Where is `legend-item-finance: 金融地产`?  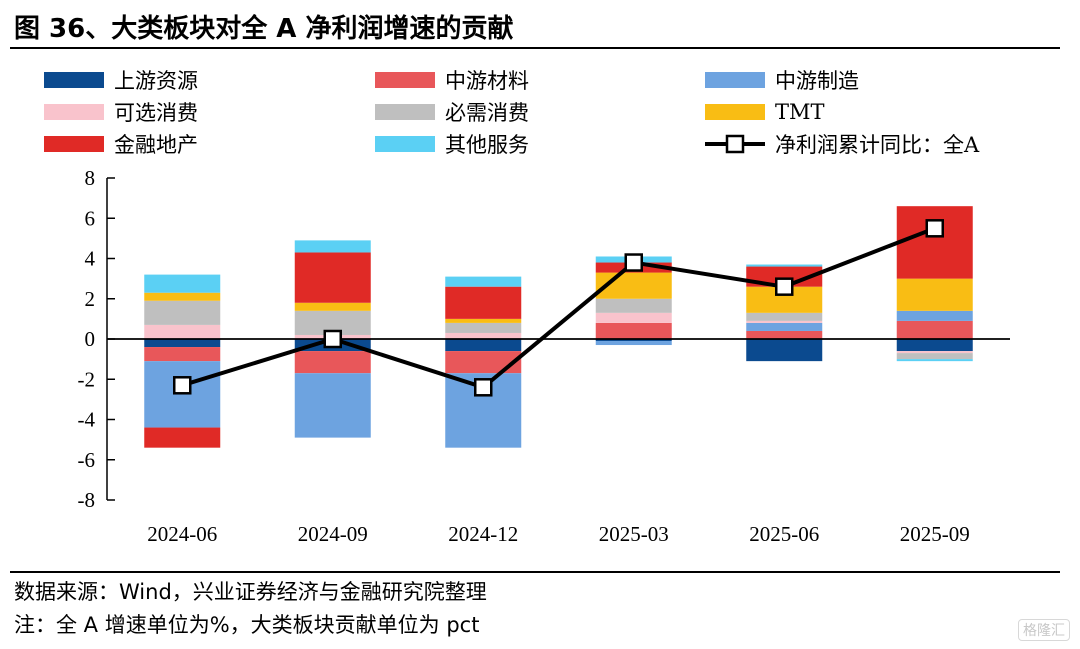 legend-item-finance: 金融地产 is located at coordinates (121, 144).